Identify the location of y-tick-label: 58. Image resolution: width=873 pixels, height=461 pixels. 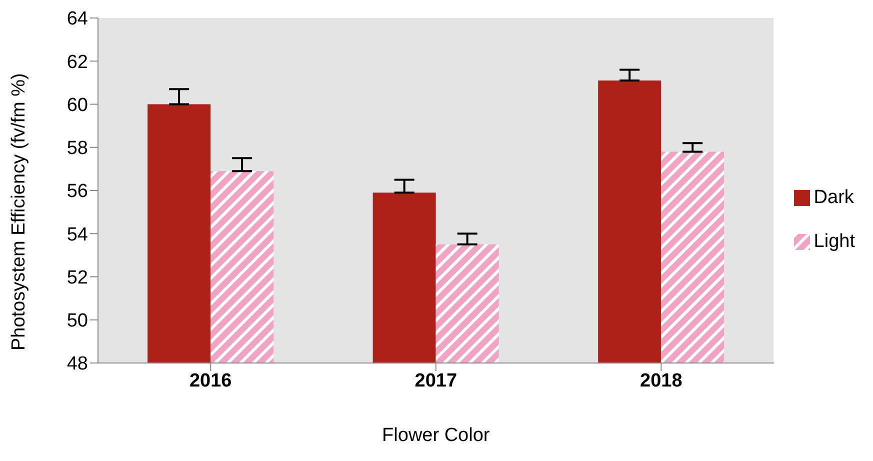
(77, 149).